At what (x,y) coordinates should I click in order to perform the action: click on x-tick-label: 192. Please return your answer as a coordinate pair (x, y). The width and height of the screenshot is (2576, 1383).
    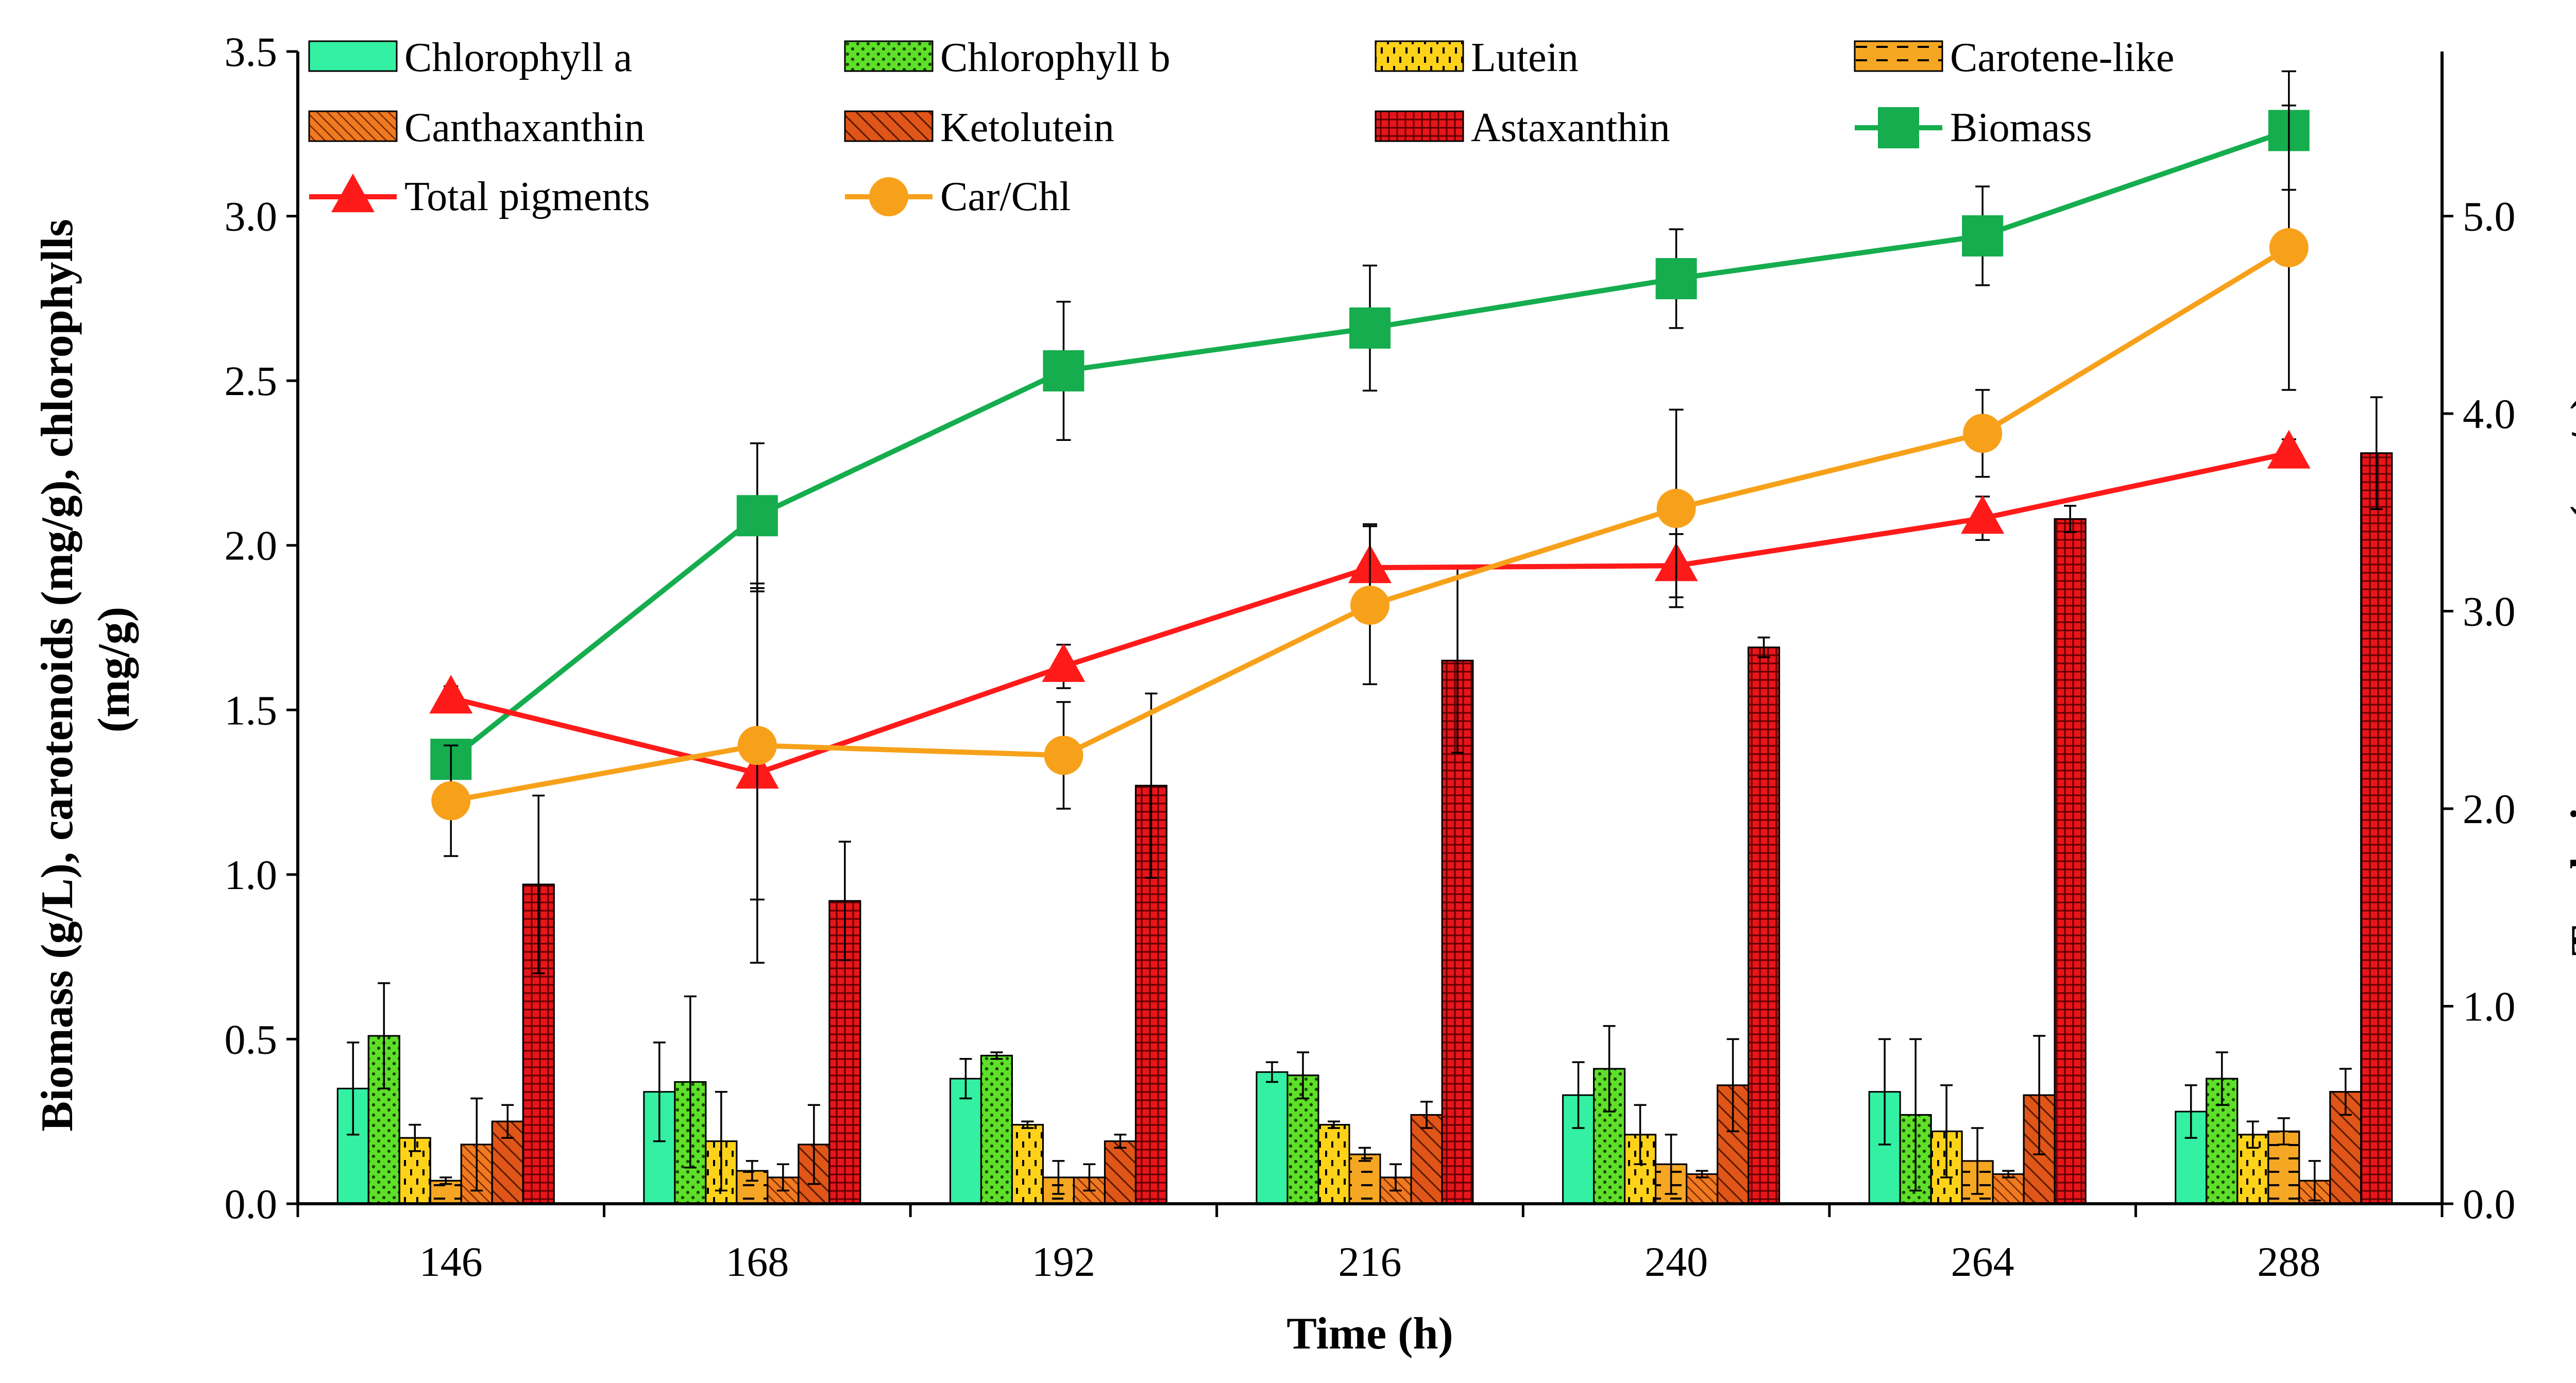
    Looking at the image, I should click on (1063, 1261).